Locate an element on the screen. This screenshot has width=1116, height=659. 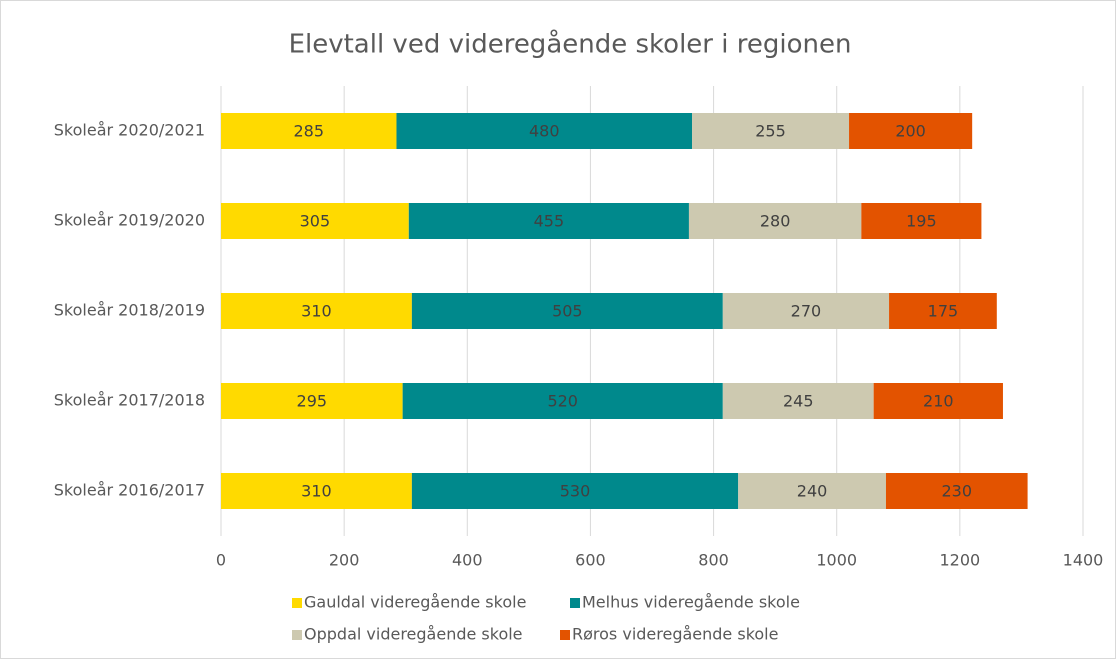
data-label: 255 is located at coordinates (770, 131).